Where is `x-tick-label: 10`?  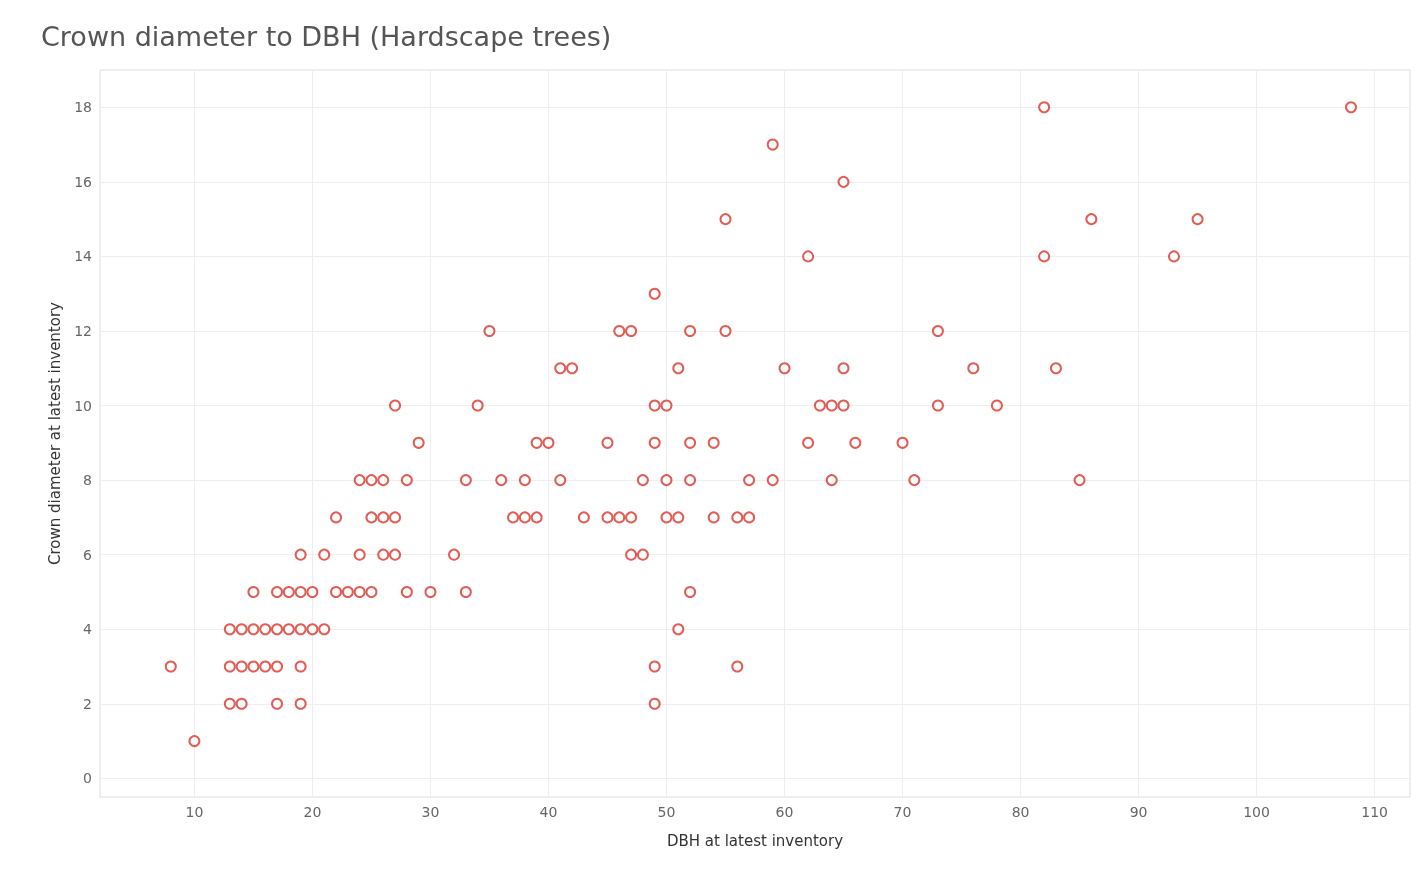 x-tick-label: 10 is located at coordinates (194, 812).